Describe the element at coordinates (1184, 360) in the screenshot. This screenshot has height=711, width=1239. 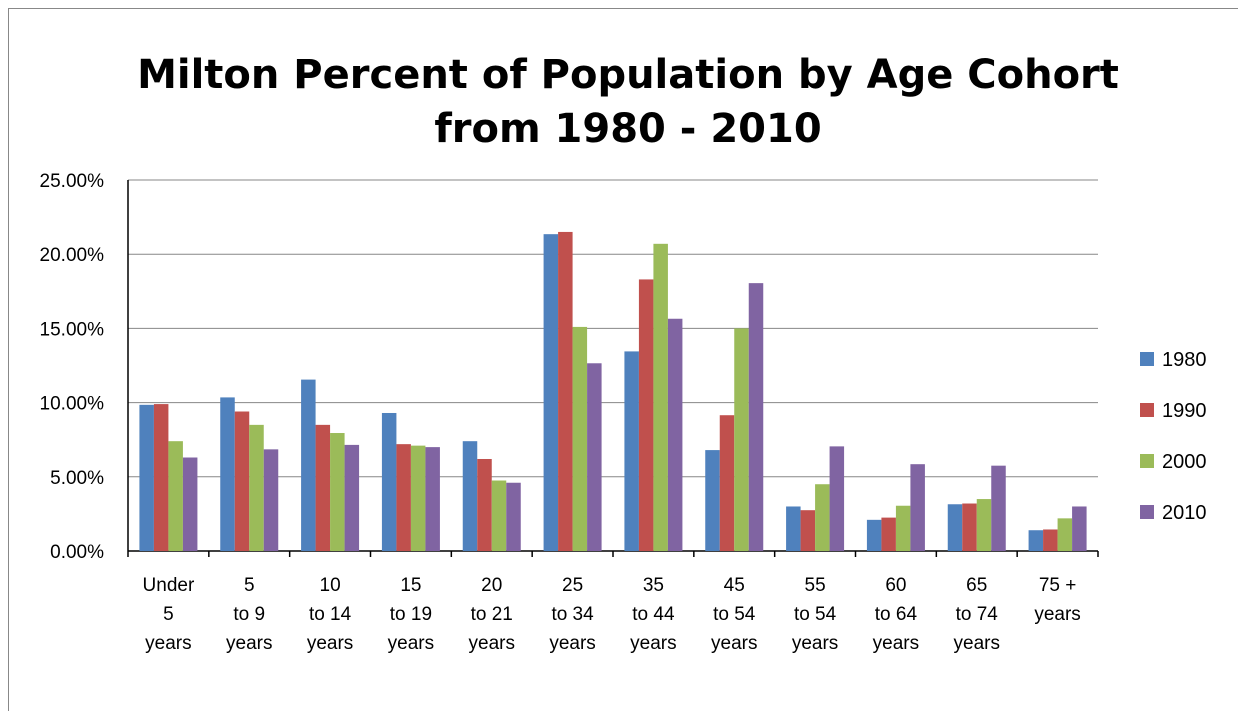
I see `legend-label-1980: 1980` at that location.